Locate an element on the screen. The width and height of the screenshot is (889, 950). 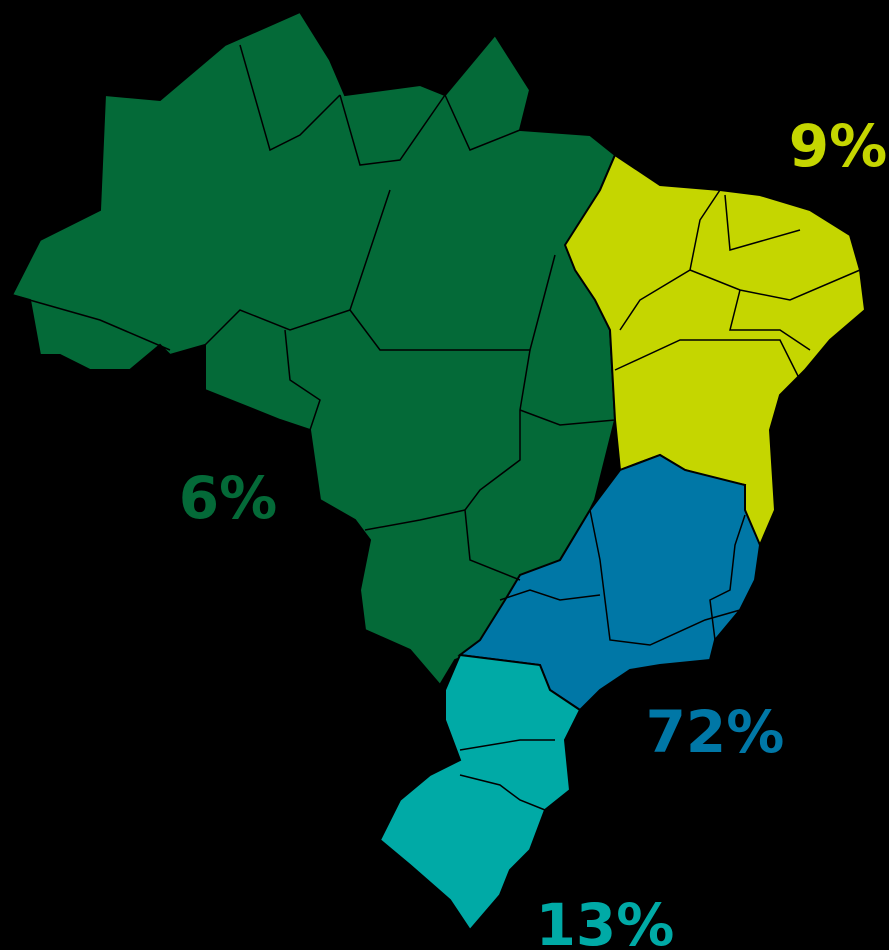
south-region is located at coordinates (480, 792).